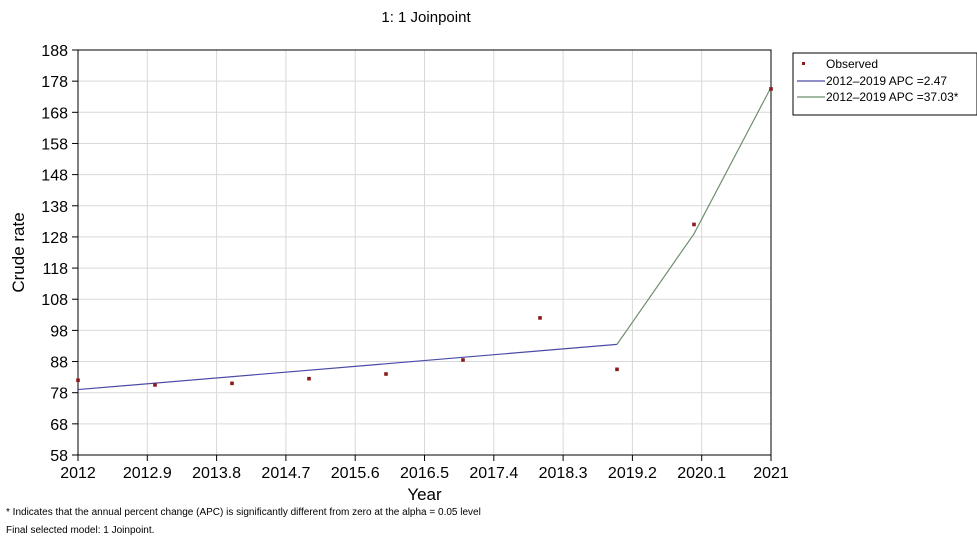 Image resolution: width=977 pixels, height=546 pixels. What do you see at coordinates (54, 113) in the screenshot?
I see `y-tick-label: 168` at bounding box center [54, 113].